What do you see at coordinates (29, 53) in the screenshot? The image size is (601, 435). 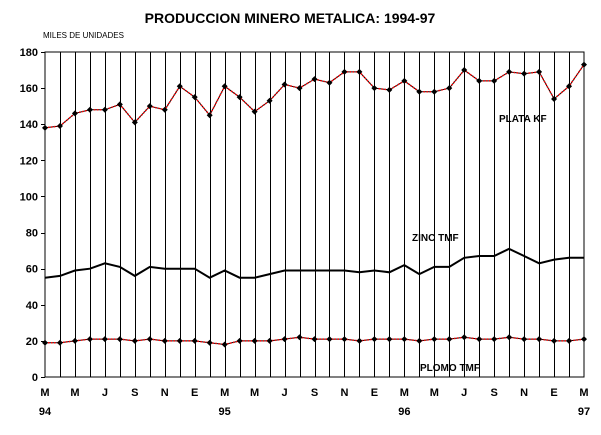 I see `y-tick-label: 180` at bounding box center [29, 53].